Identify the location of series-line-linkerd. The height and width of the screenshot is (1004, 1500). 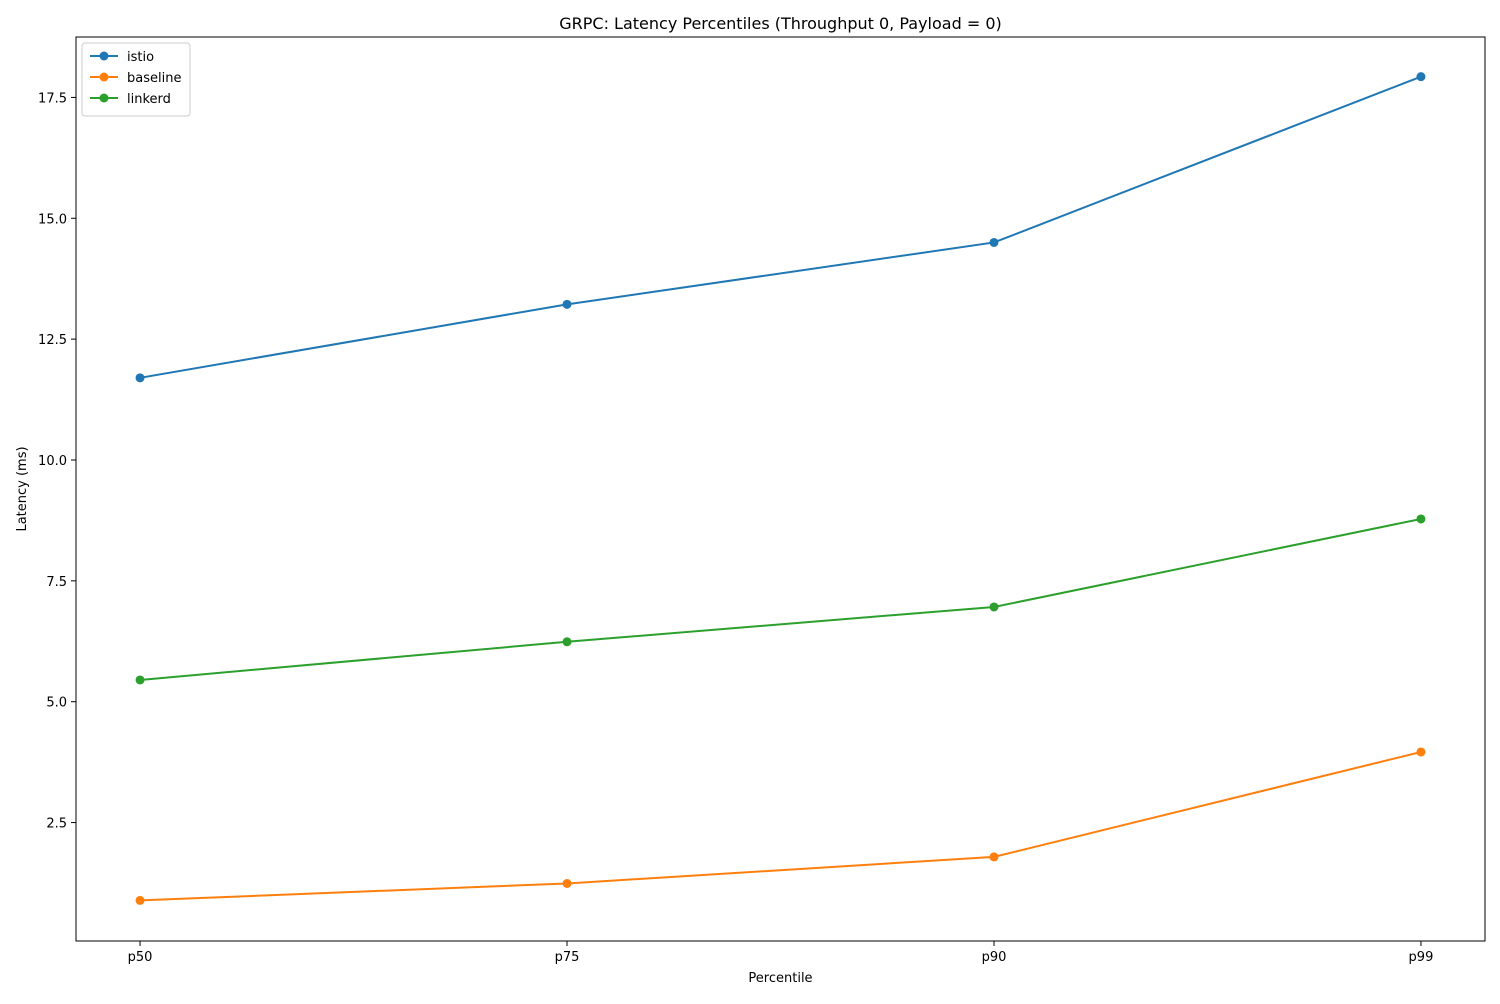
(780, 599).